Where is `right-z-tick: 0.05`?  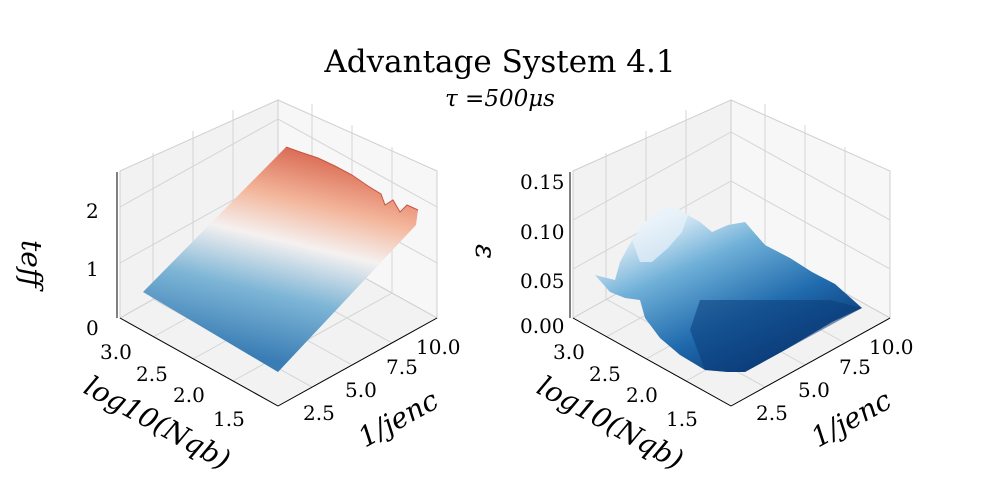
right-z-tick: 0.05 is located at coordinates (542, 281).